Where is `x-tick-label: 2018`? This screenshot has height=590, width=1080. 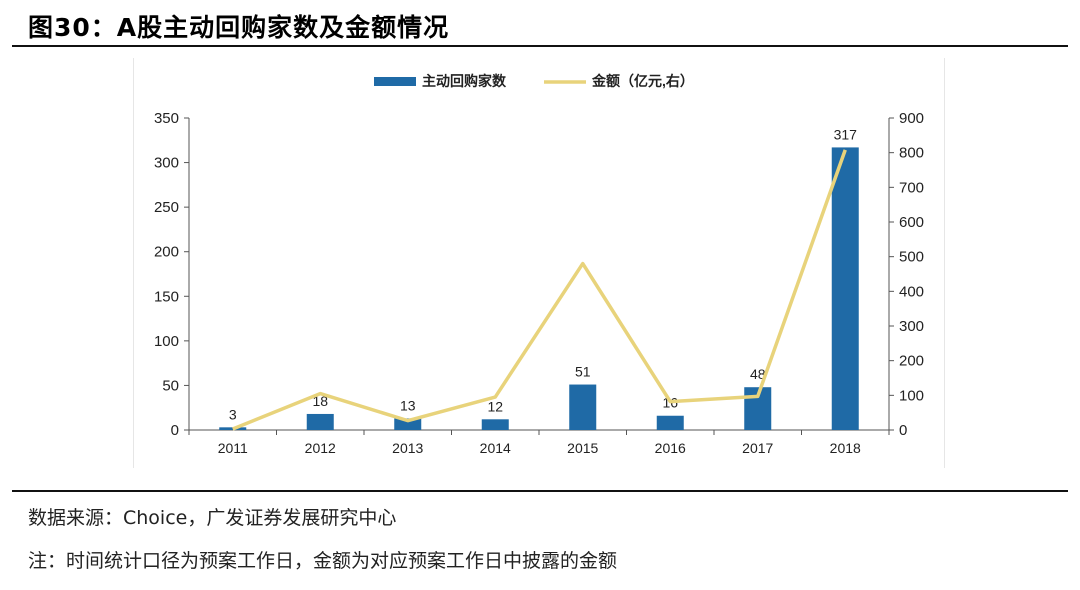 x-tick-label: 2018 is located at coordinates (845, 448).